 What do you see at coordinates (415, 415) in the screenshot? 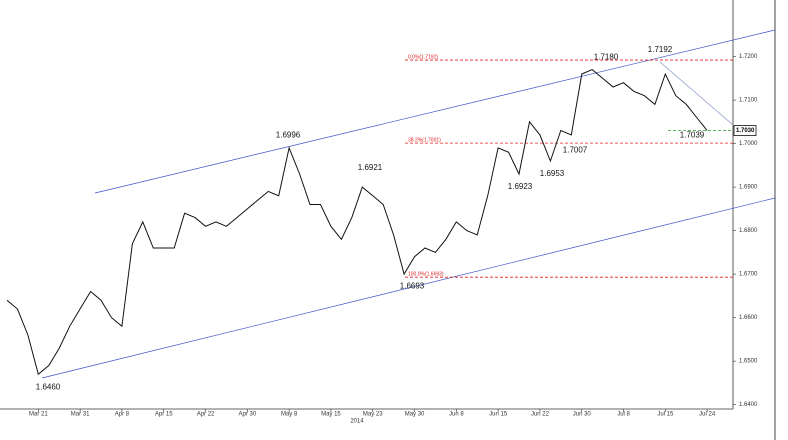
I see `x-tick-label: May 30` at bounding box center [415, 415].